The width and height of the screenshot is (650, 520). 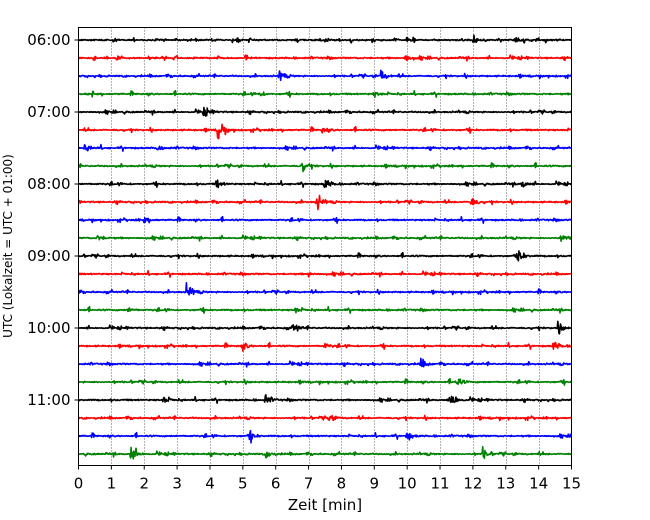 What do you see at coordinates (53, 220) in the screenshot?
I see `y-axis-ticks: 06:00 07:00 08:00 09:00 10:00 11:00` at bounding box center [53, 220].